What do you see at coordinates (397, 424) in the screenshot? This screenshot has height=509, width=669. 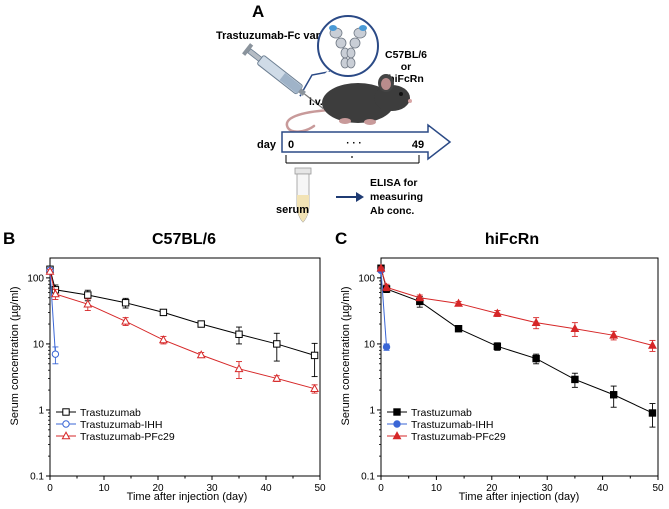 I see `panel-c-legend-1-marker` at bounding box center [397, 424].